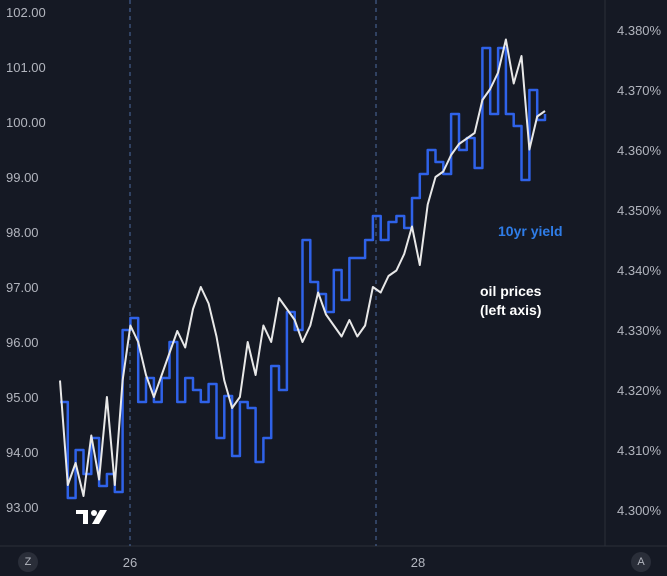 The width and height of the screenshot is (667, 576). Describe the element at coordinates (22, 177) in the screenshot. I see `left-tick-label: 99.00` at that location.